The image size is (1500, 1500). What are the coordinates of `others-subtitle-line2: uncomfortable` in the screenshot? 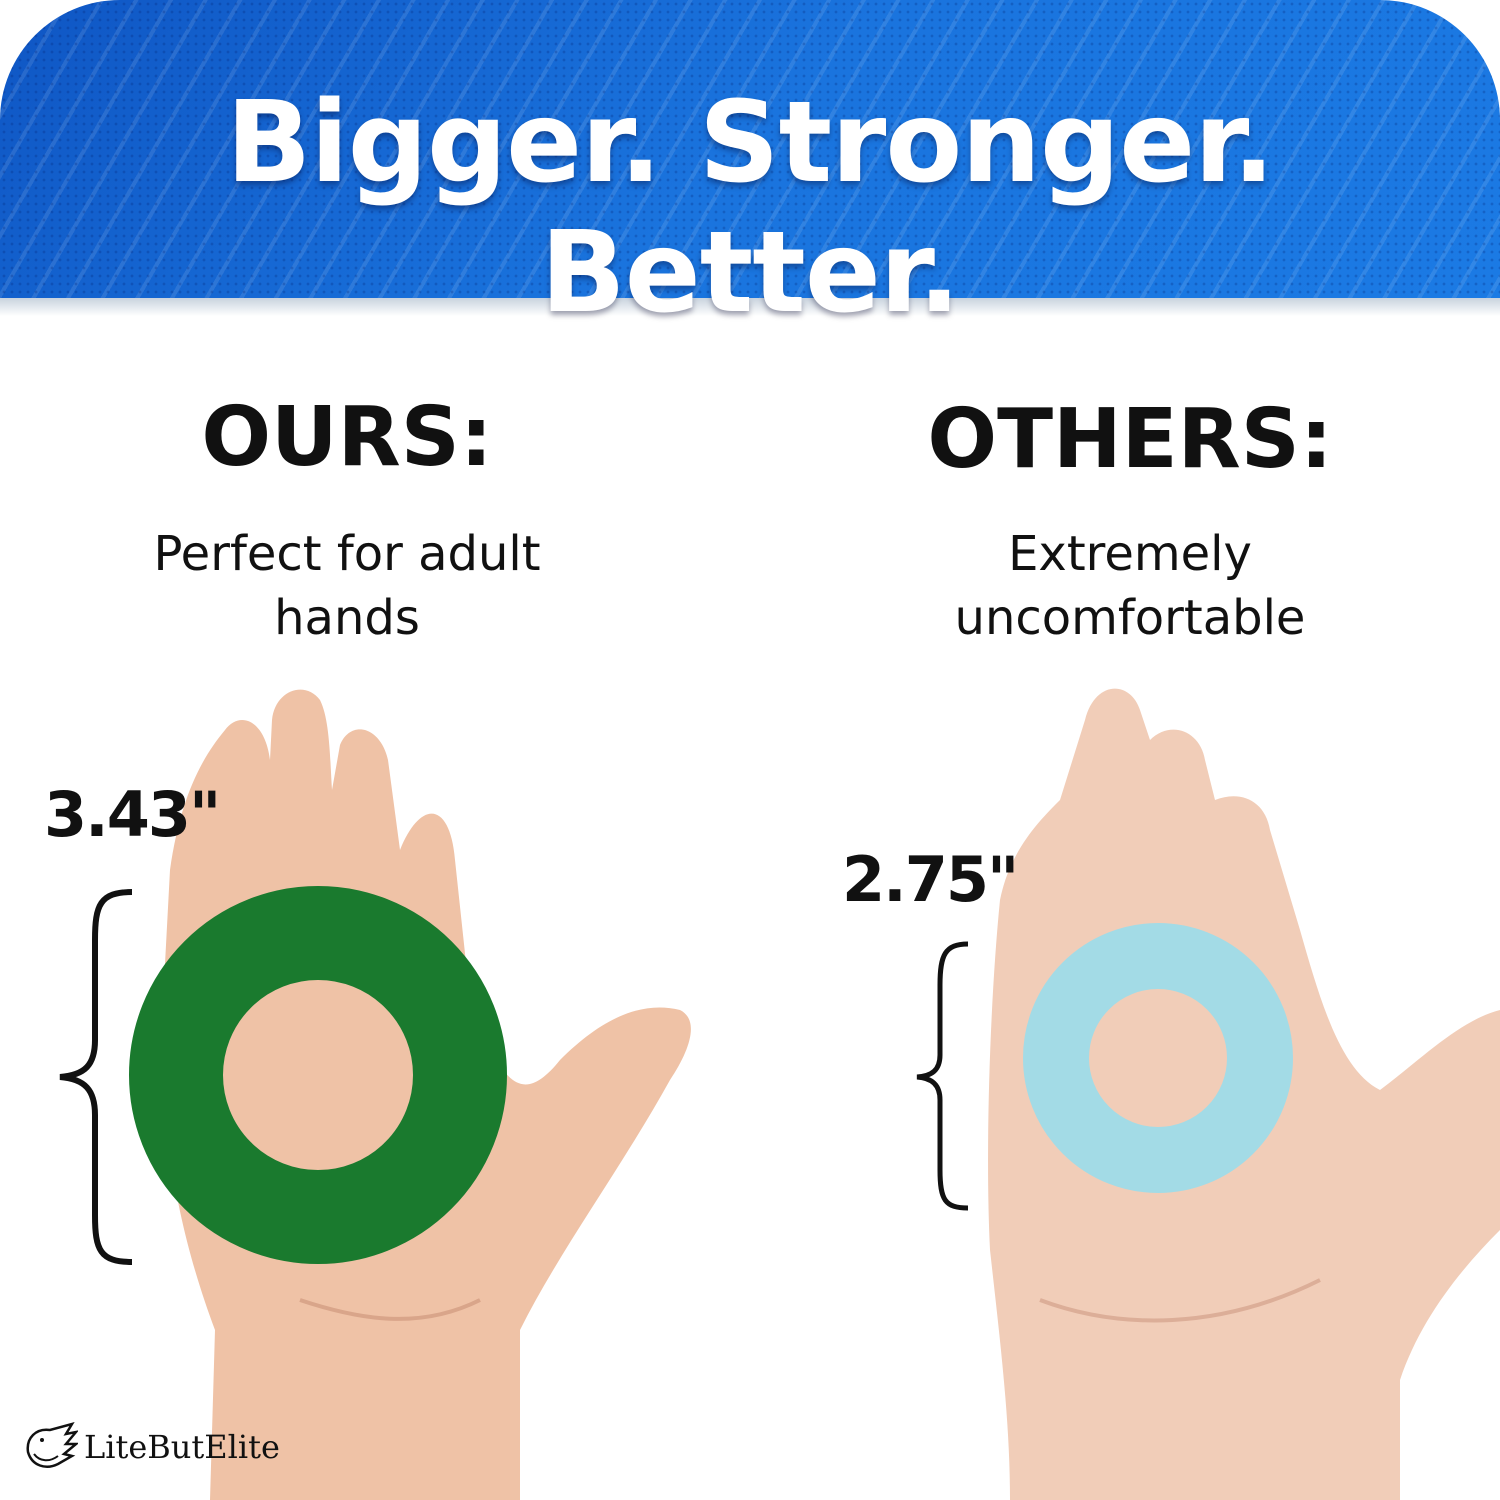 It's located at (1130, 618).